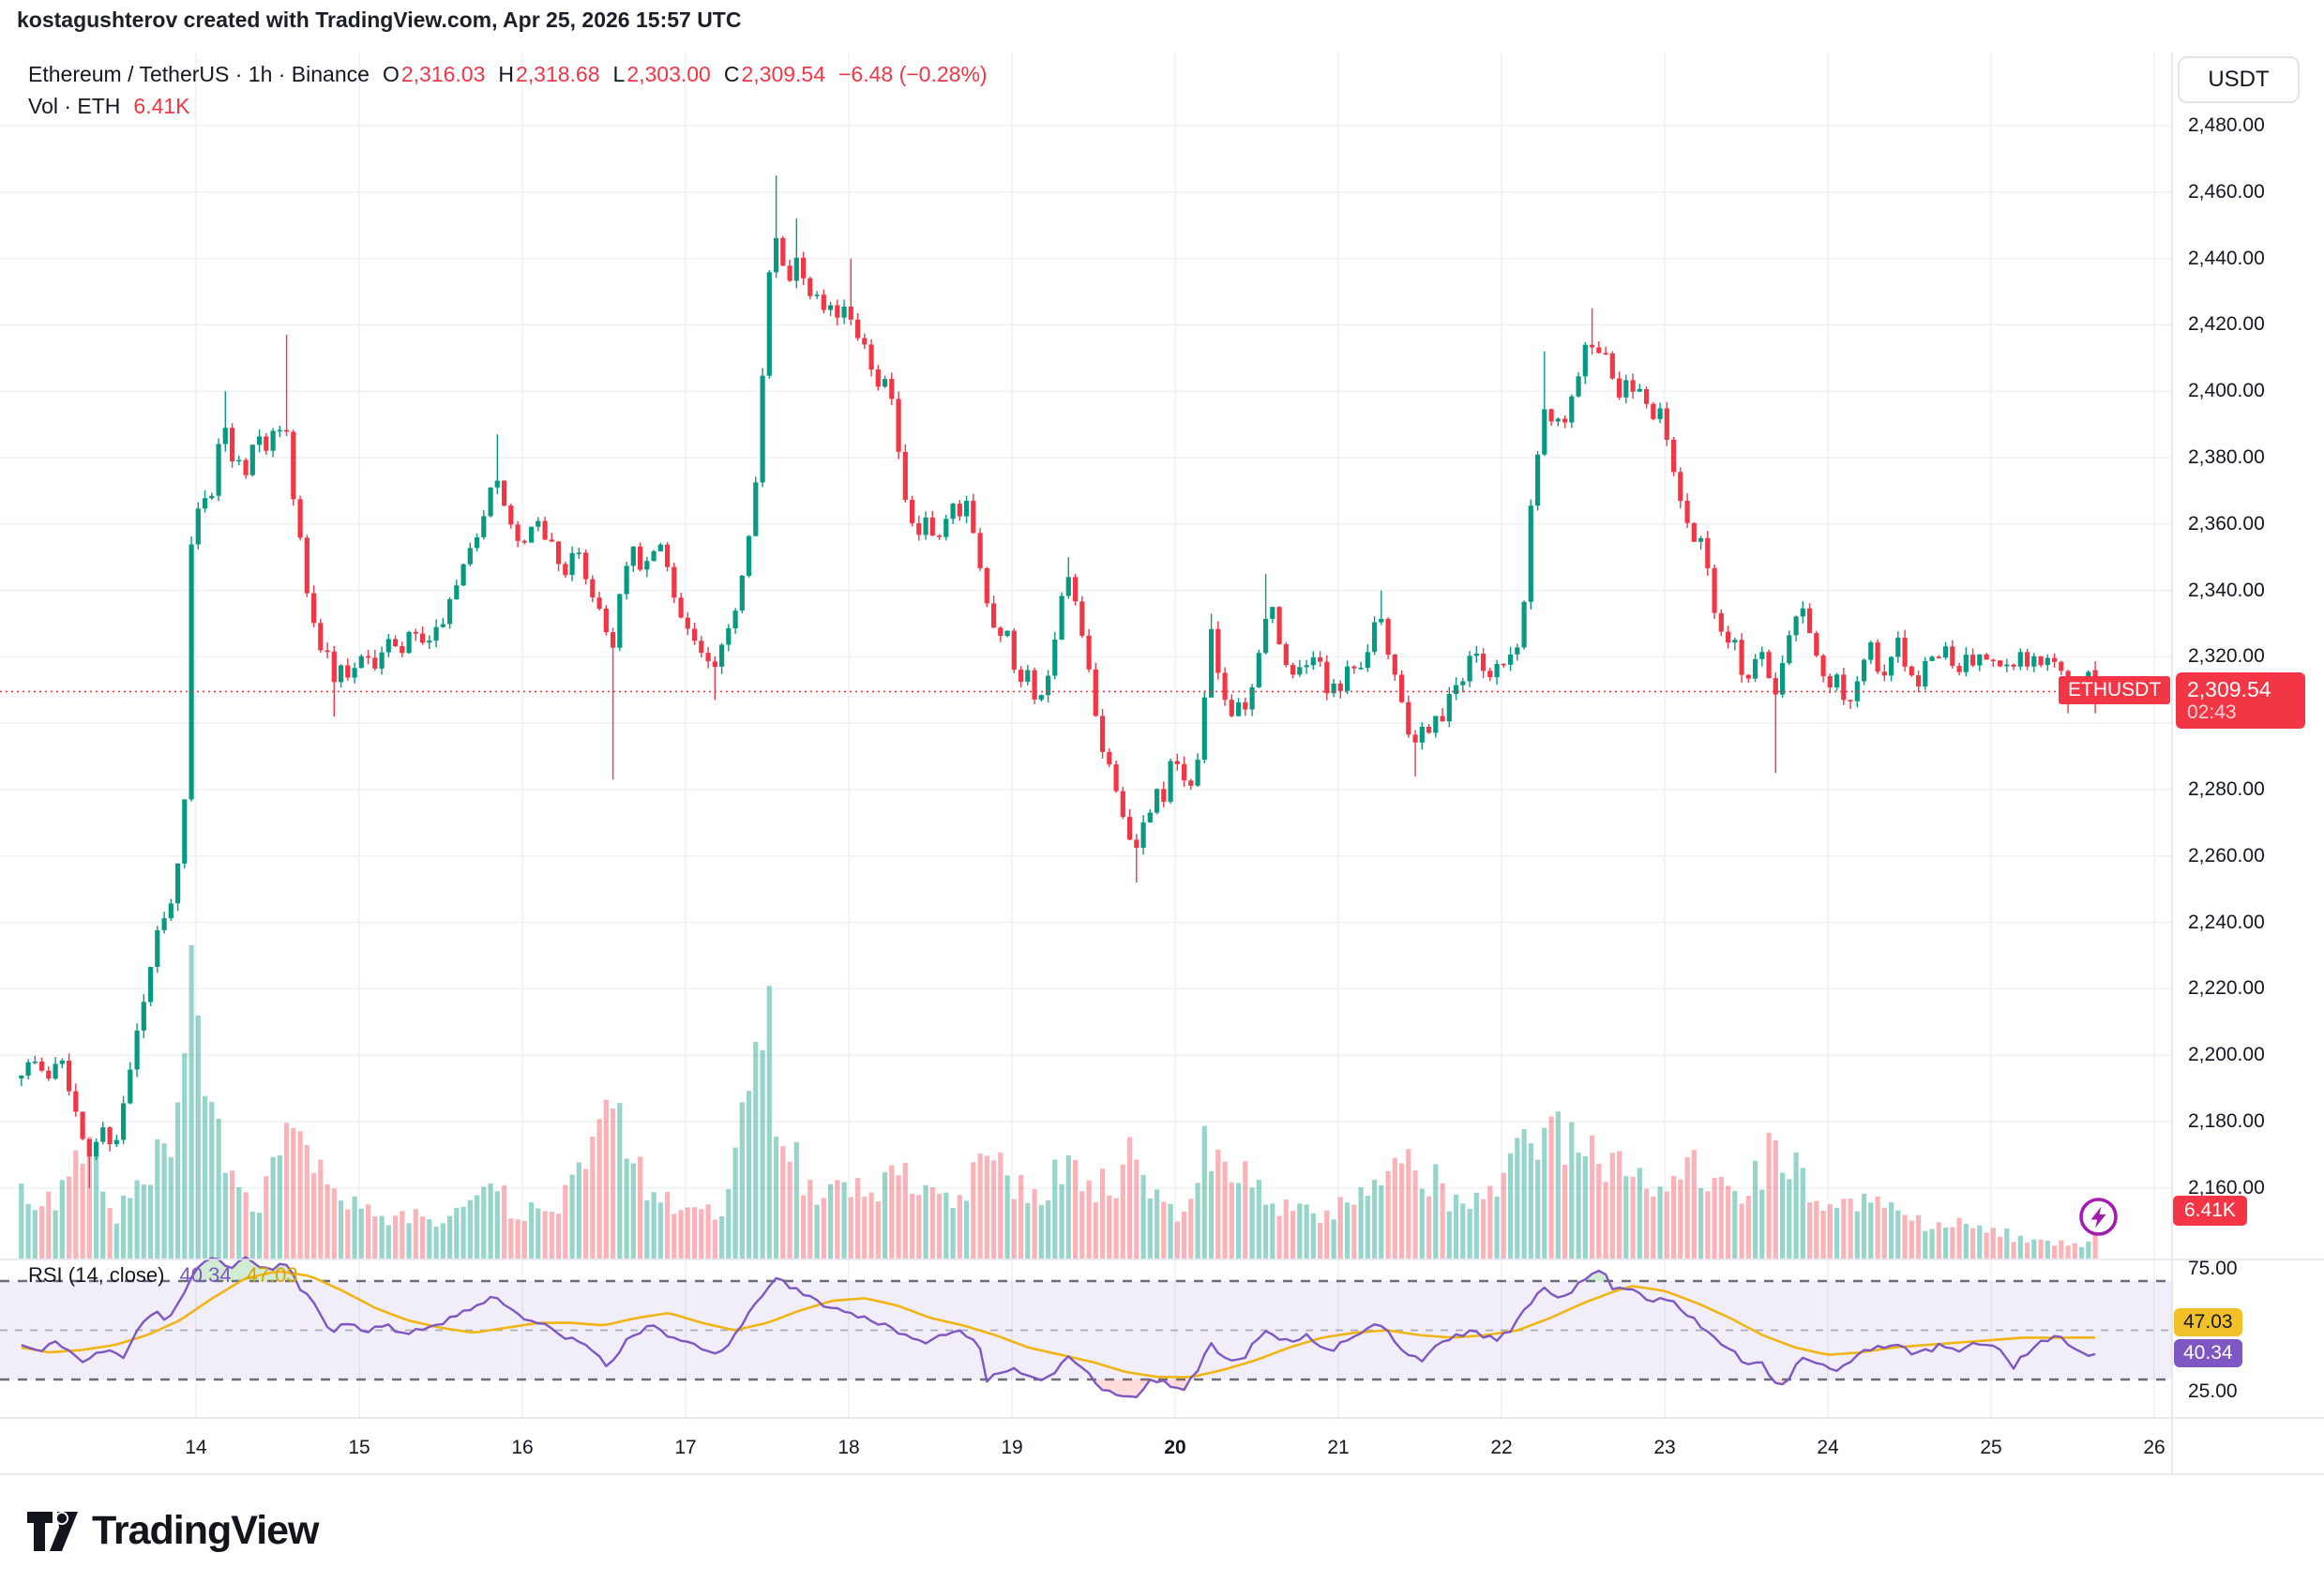  What do you see at coordinates (661, 74) in the screenshot?
I see `ohlc-low: L 2,303.00` at bounding box center [661, 74].